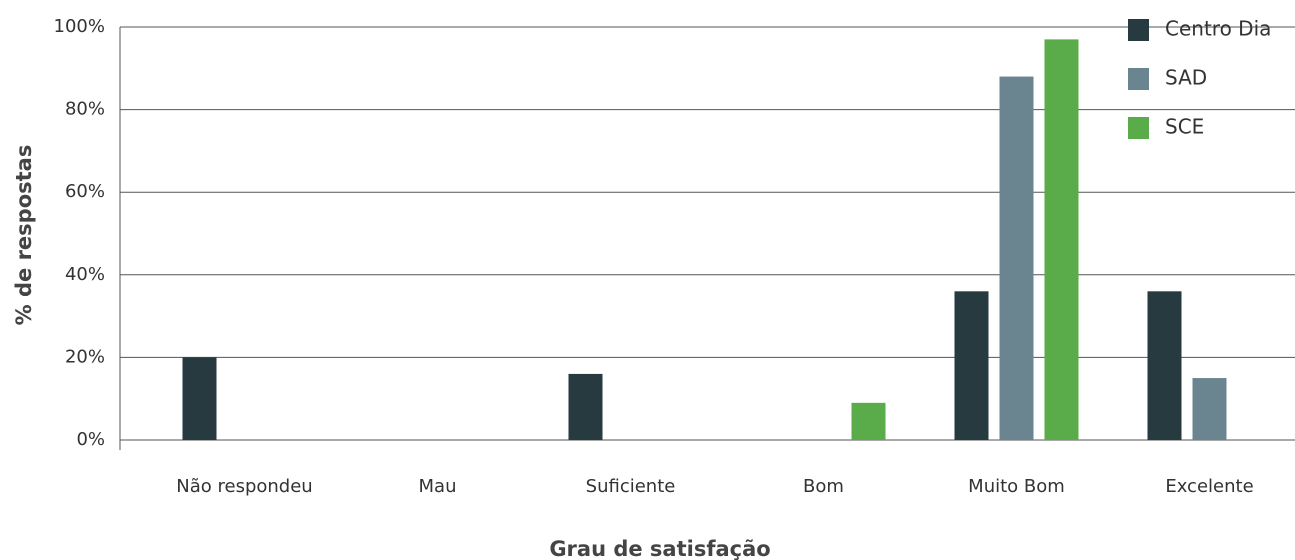 Image resolution: width=1295 pixels, height=560 pixels. Describe the element at coordinates (24, 235) in the screenshot. I see `y-axis-title: % de respostas` at that location.